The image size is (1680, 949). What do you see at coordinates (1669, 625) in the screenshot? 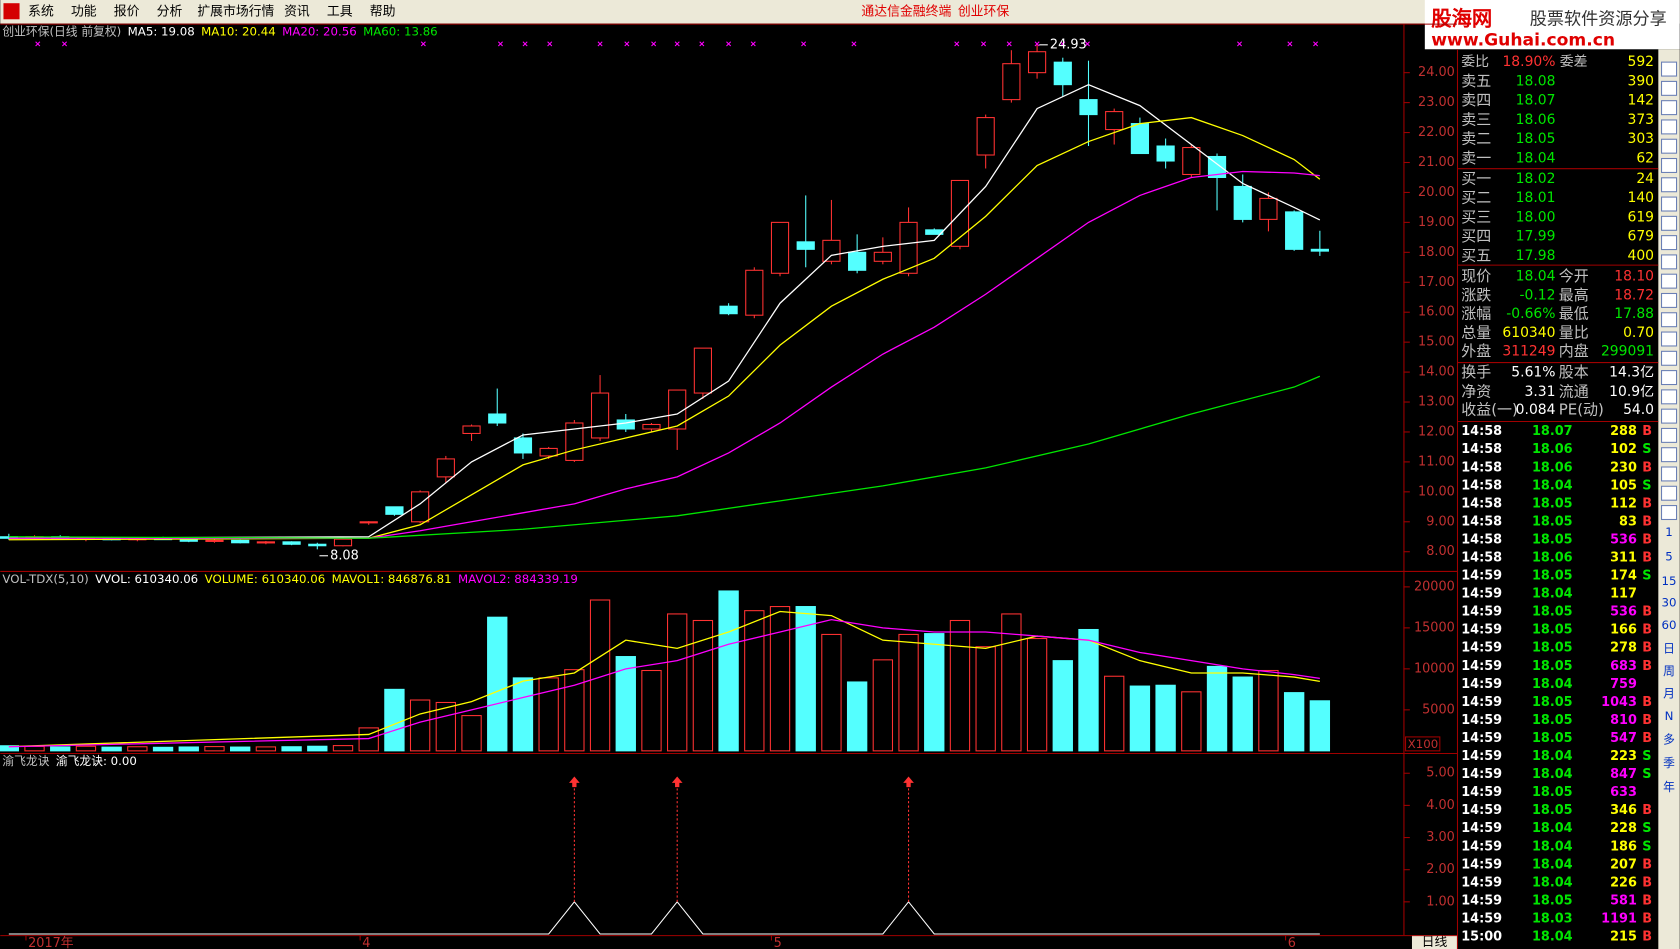
I see `sidebar-button: 60` at bounding box center [1669, 625].